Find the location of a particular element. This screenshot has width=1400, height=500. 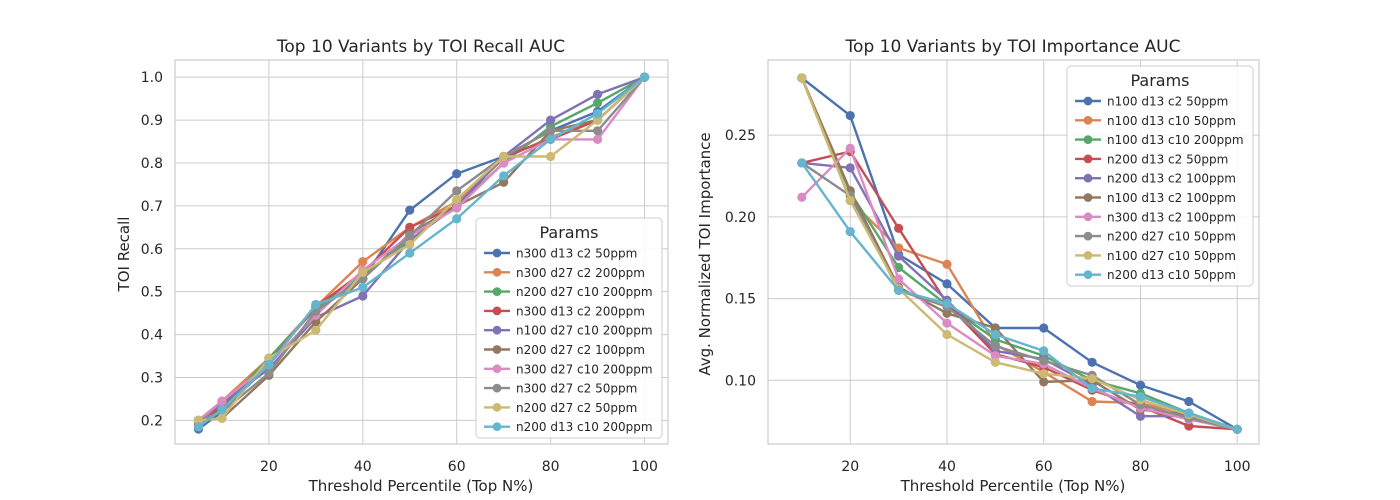

legend-label: n200 d27 c10 200ppm is located at coordinates (584, 292).